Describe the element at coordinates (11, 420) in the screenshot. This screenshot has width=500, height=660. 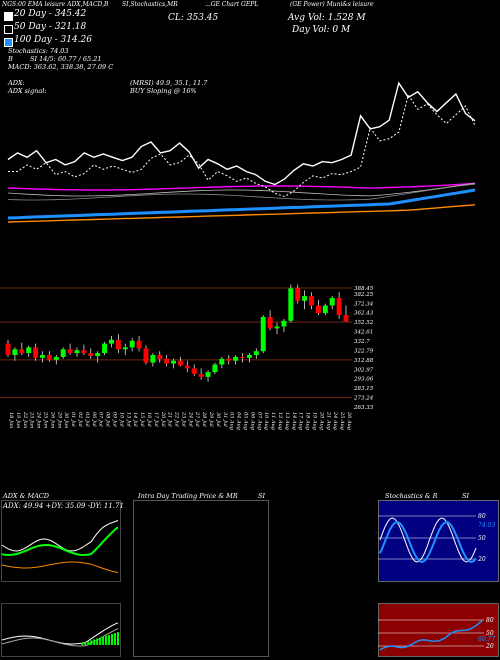
I see `date-tick-label: 18 Jun` at that location.